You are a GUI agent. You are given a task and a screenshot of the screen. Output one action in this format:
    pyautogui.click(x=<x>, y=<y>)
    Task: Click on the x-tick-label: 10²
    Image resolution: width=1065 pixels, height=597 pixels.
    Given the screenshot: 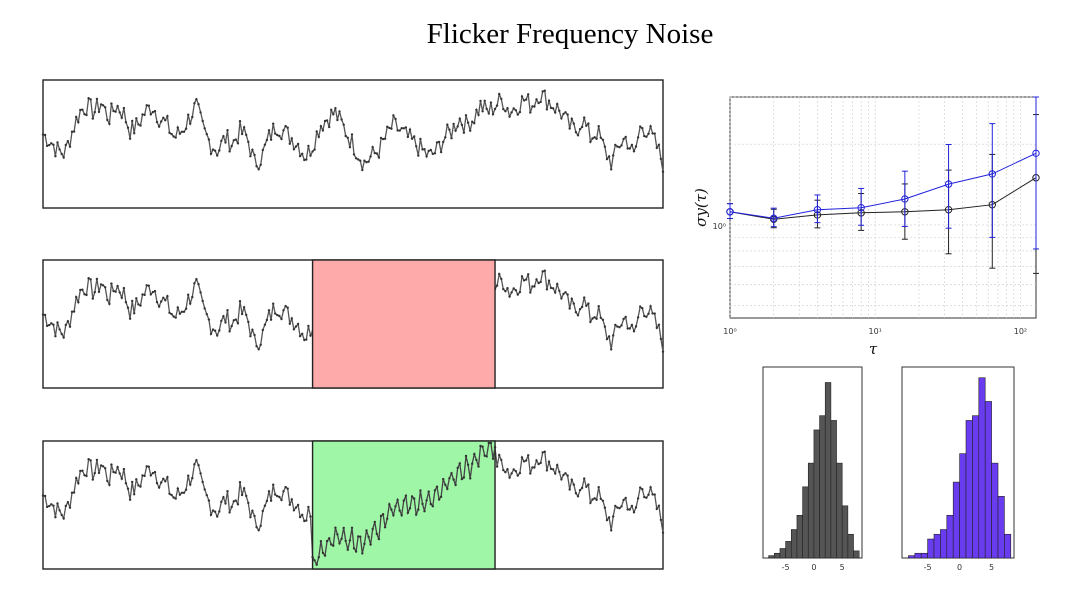 What is the action you would take?
    pyautogui.click(x=1020, y=331)
    